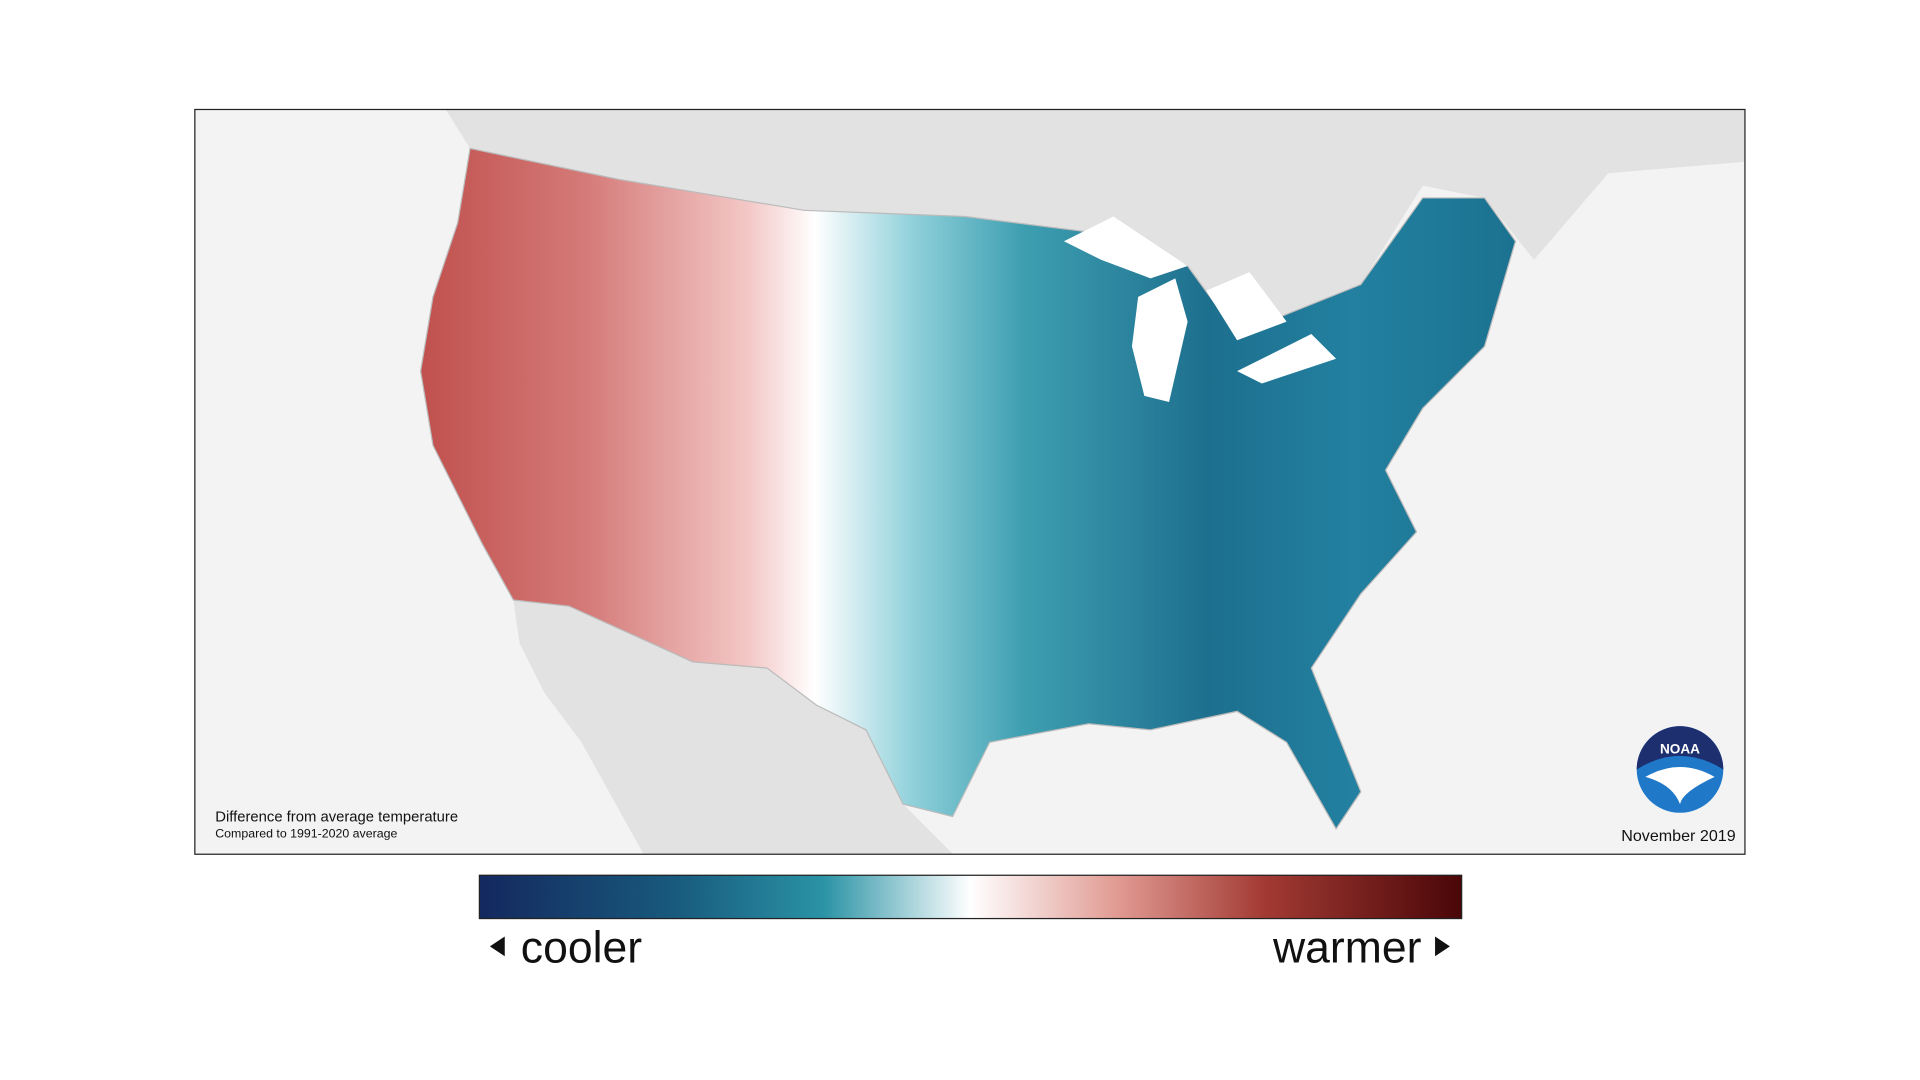  What do you see at coordinates (581, 947) in the screenshot?
I see `legend-low-label: cooler` at bounding box center [581, 947].